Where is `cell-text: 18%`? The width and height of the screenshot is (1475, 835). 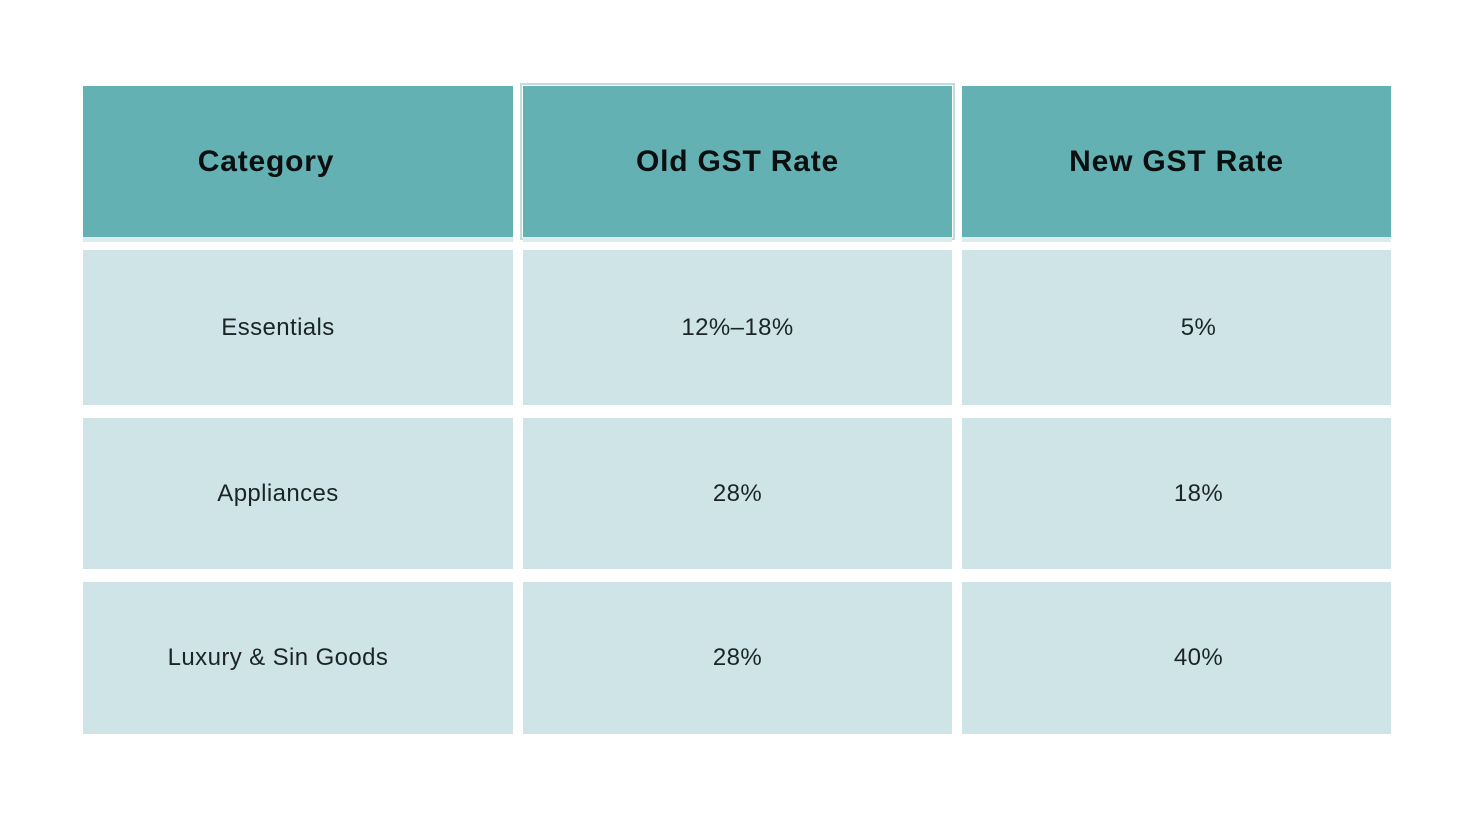
cell-text: 18% is located at coordinates (1198, 493).